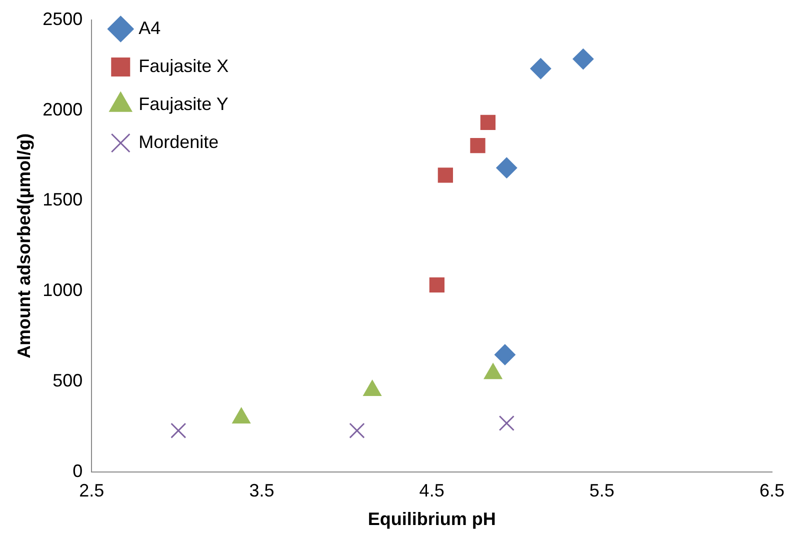 Image resolution: width=792 pixels, height=540 pixels. I want to click on y-tick-label: 2500, so click(62, 18).